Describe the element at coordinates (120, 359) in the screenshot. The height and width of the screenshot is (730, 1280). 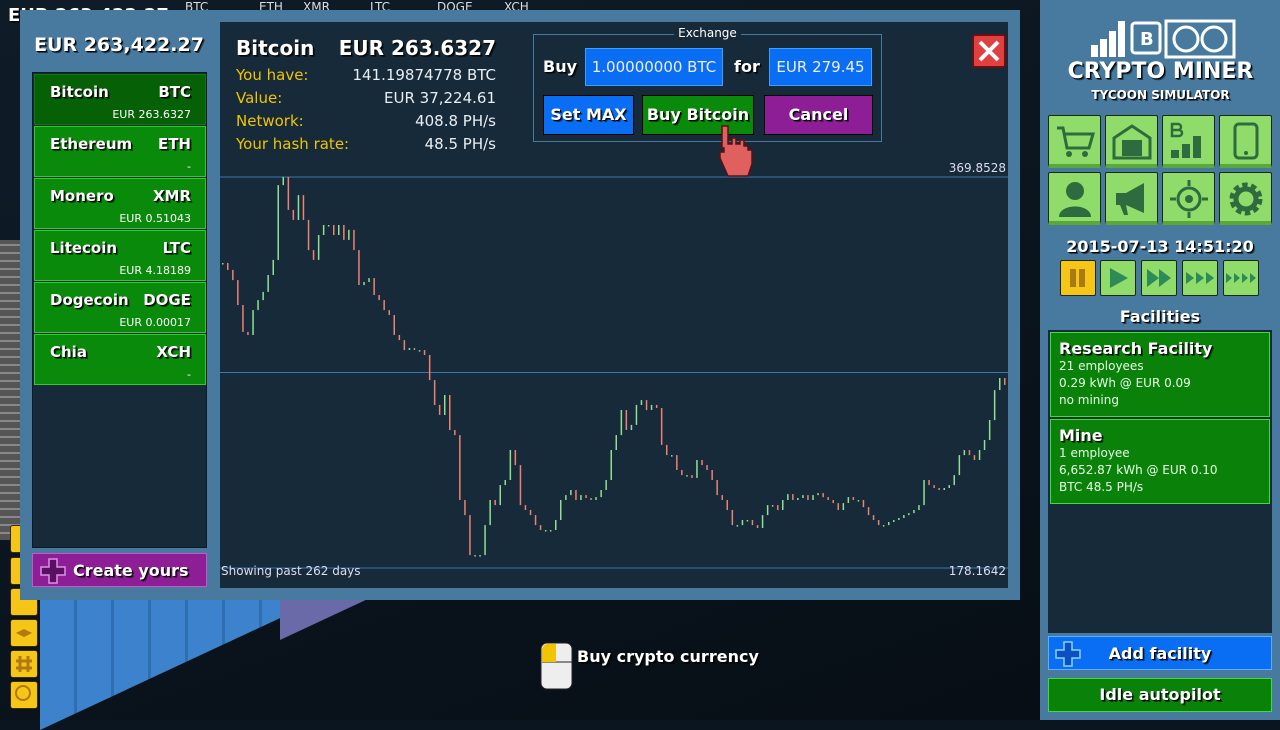
I see `coin-item-chia: Chia XCH -` at that location.